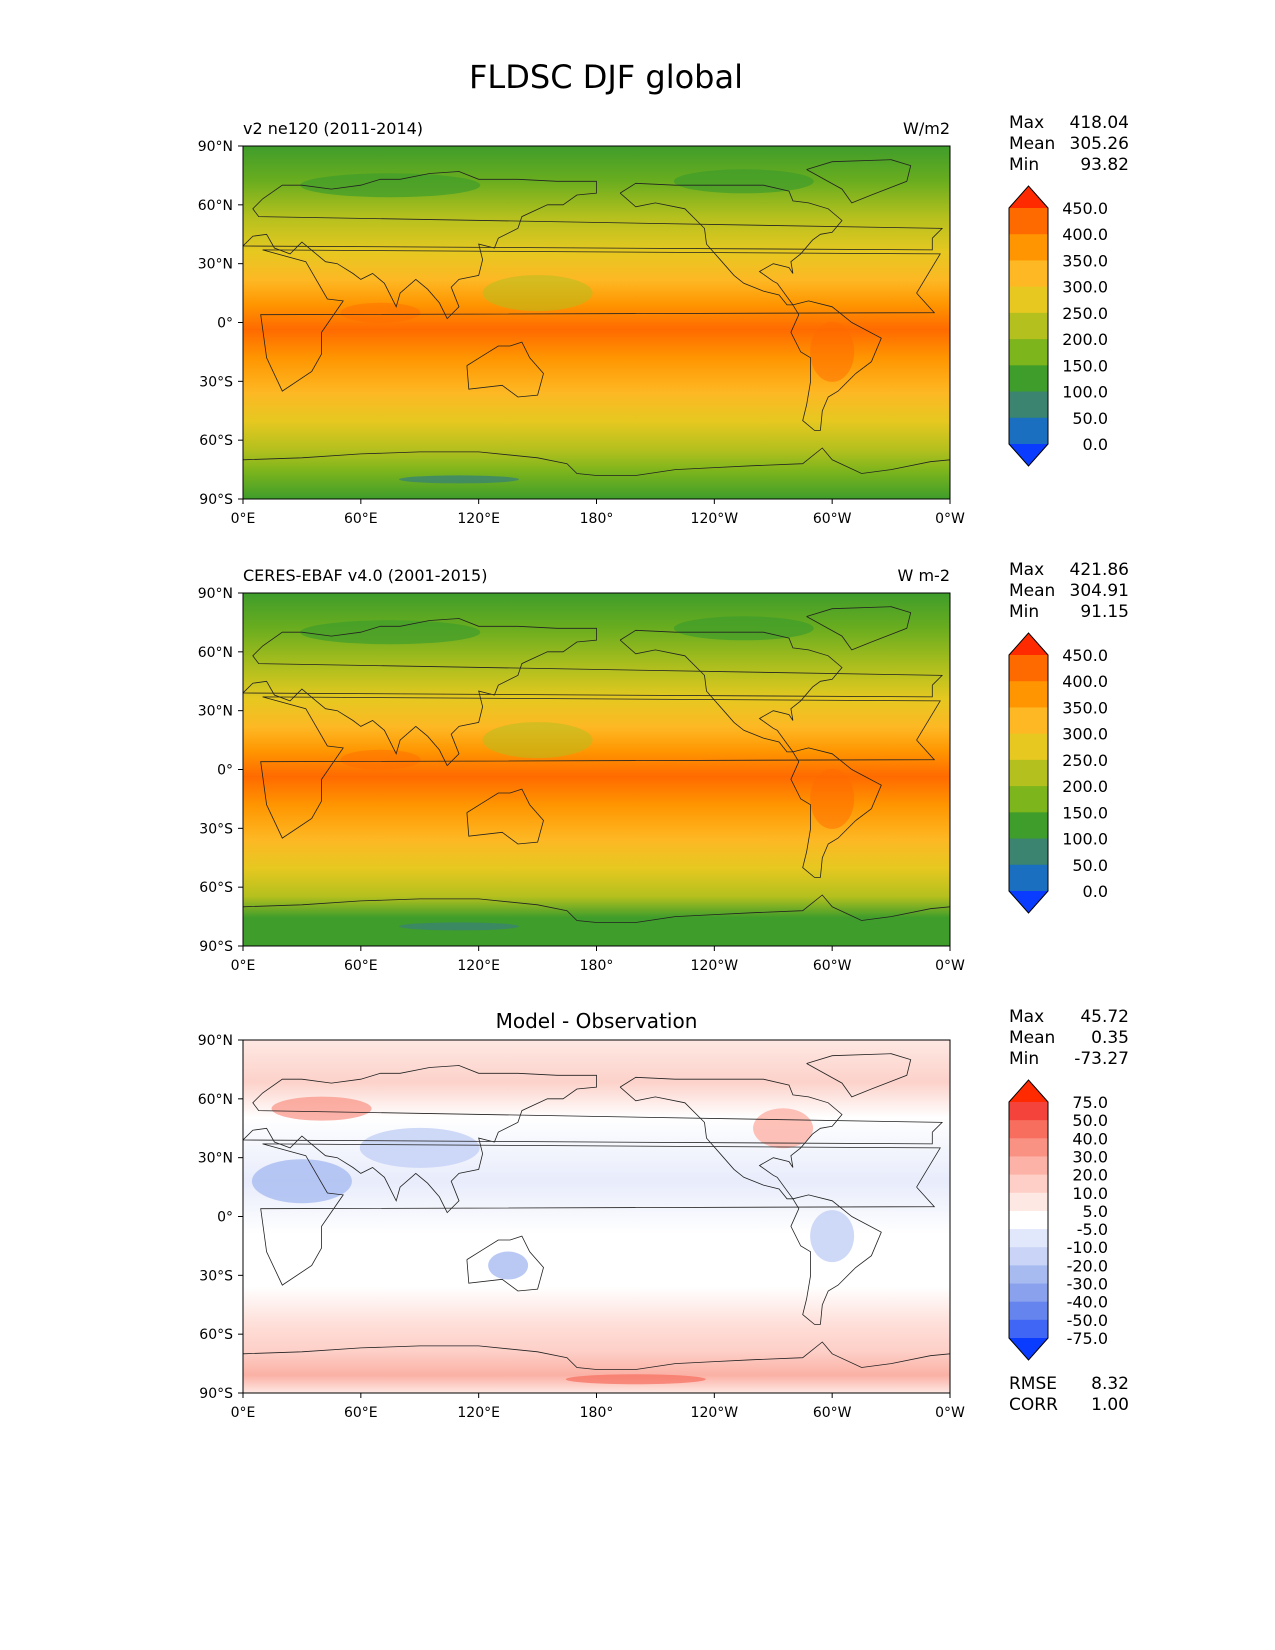  Describe the element at coordinates (1028, 1220) in the screenshot. I see `colorbar-outline` at that location.